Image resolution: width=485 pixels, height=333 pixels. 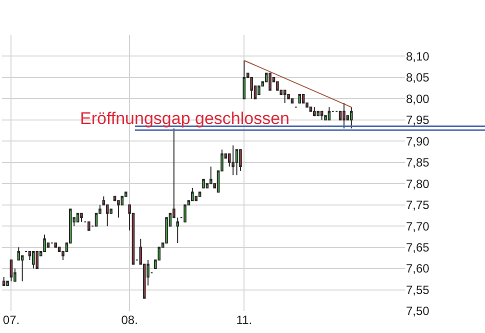 What do you see at coordinates (418, 163) in the screenshot?
I see `y-tick-label: 7,85` at bounding box center [418, 163].